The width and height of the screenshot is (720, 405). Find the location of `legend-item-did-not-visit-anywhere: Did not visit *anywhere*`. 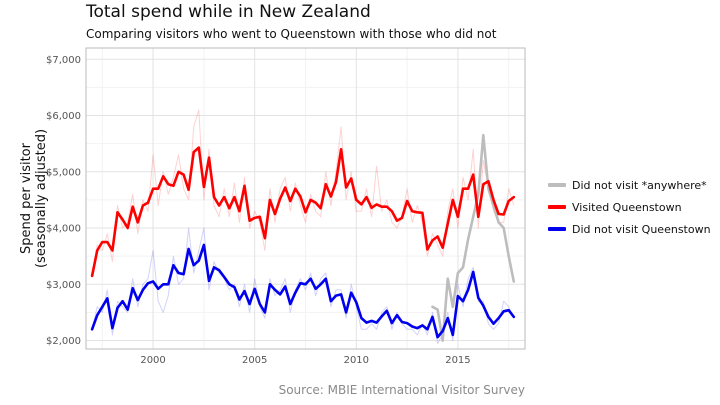

legend-item-did-not-visit-anywhere: Did not visit *anywhere* is located at coordinates (629, 185).